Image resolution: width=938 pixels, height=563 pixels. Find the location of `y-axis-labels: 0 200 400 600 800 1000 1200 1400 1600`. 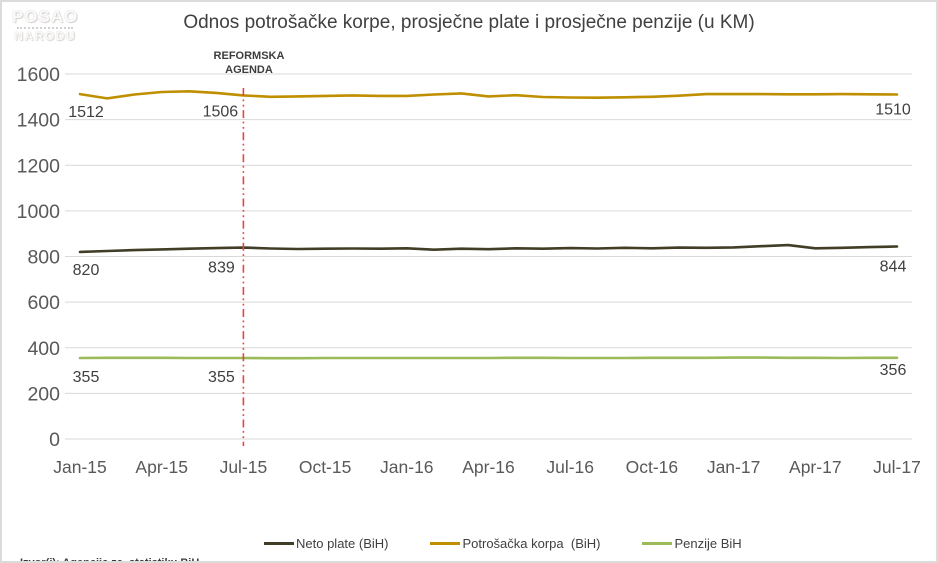

y-axis-labels: 0 200 400 600 800 1000 1200 1400 1600 is located at coordinates (39, 257).